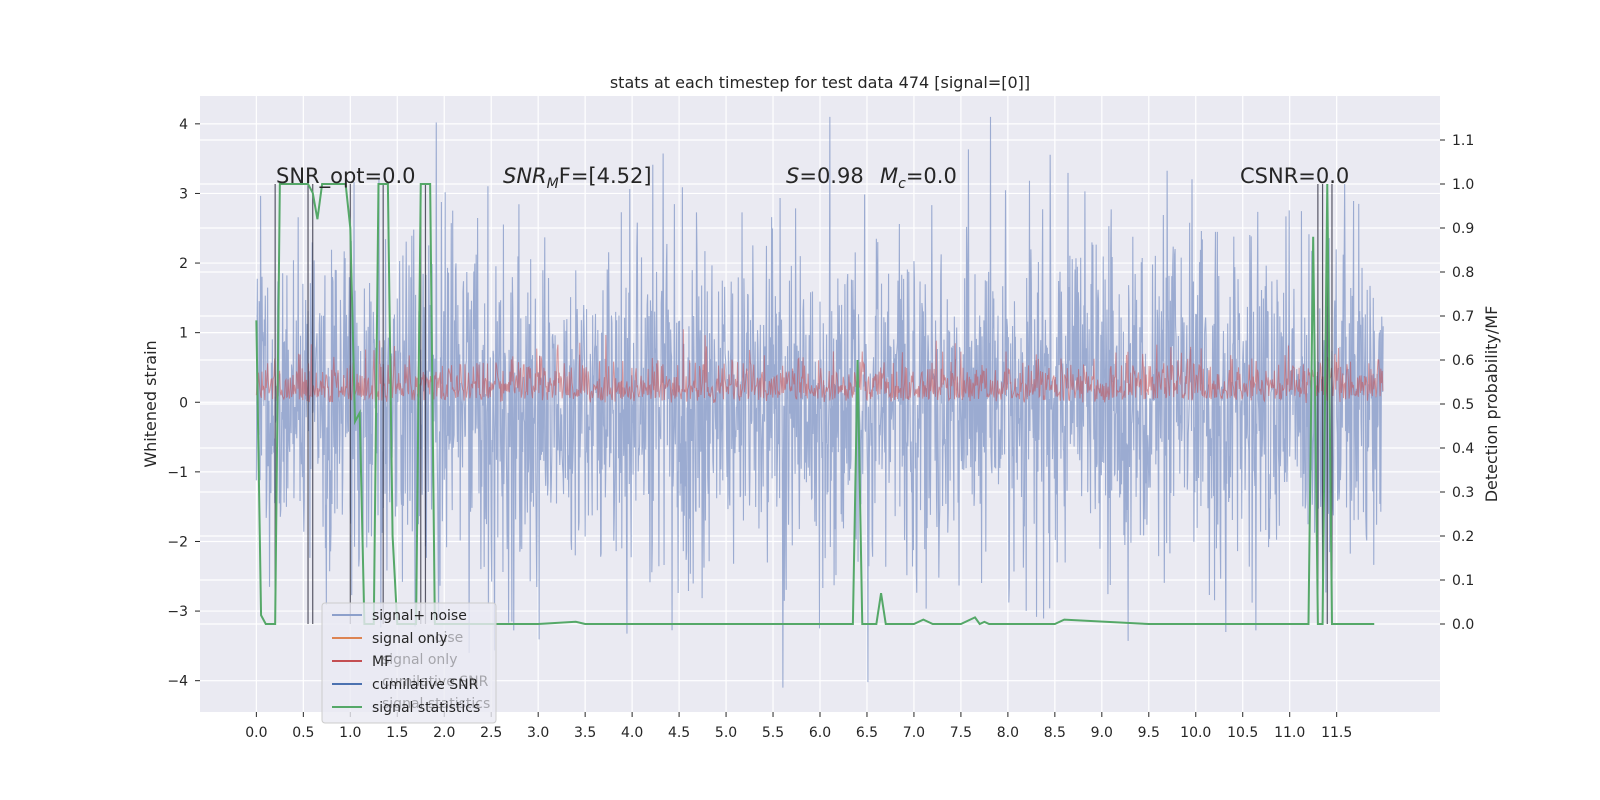 The image size is (1600, 800). I want to click on annotation-csnr: CSNR=0.0, so click(1294, 176).